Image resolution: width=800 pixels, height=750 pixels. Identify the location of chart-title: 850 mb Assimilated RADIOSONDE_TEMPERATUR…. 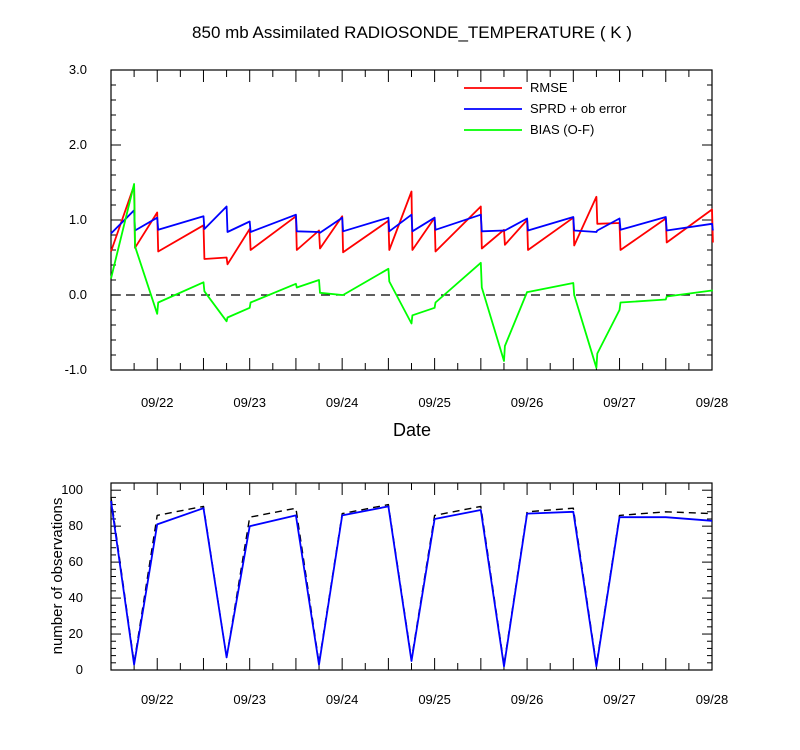
(412, 32).